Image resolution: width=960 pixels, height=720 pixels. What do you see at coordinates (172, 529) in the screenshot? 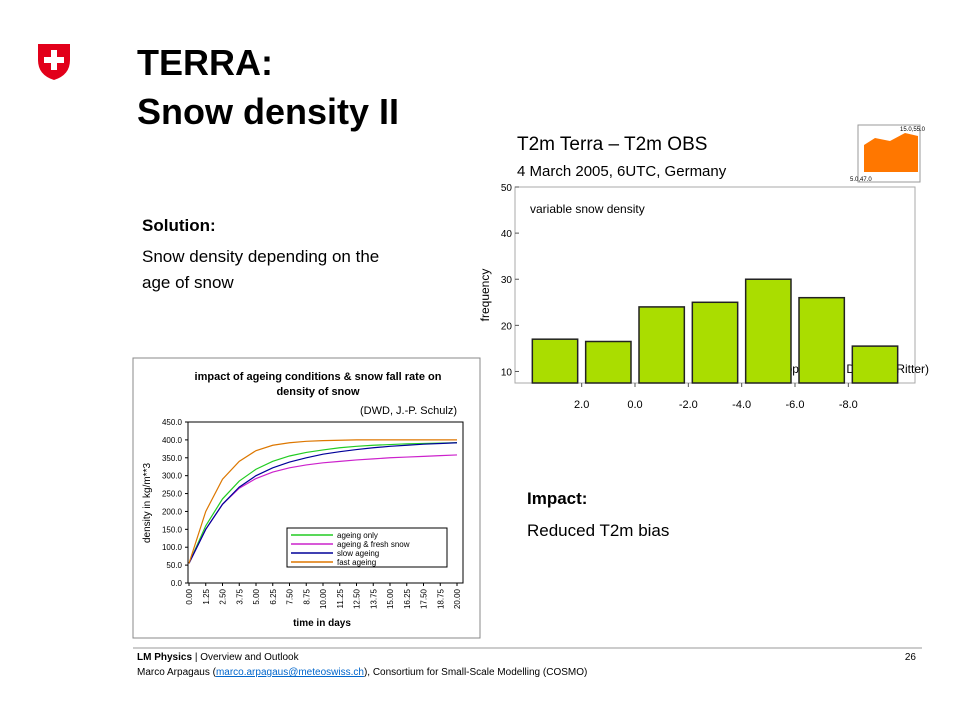
I see `y-tick-label: 150.0` at bounding box center [172, 529].